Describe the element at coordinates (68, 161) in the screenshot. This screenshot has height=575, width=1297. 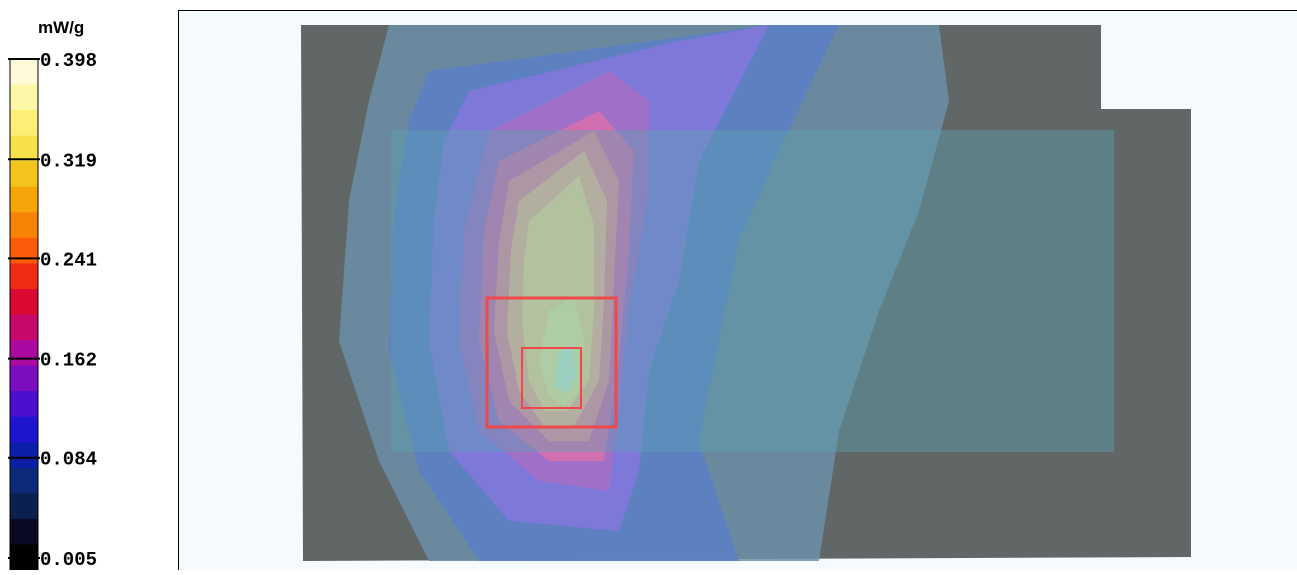
I see `colorbar-tick-label: 0.319` at that location.